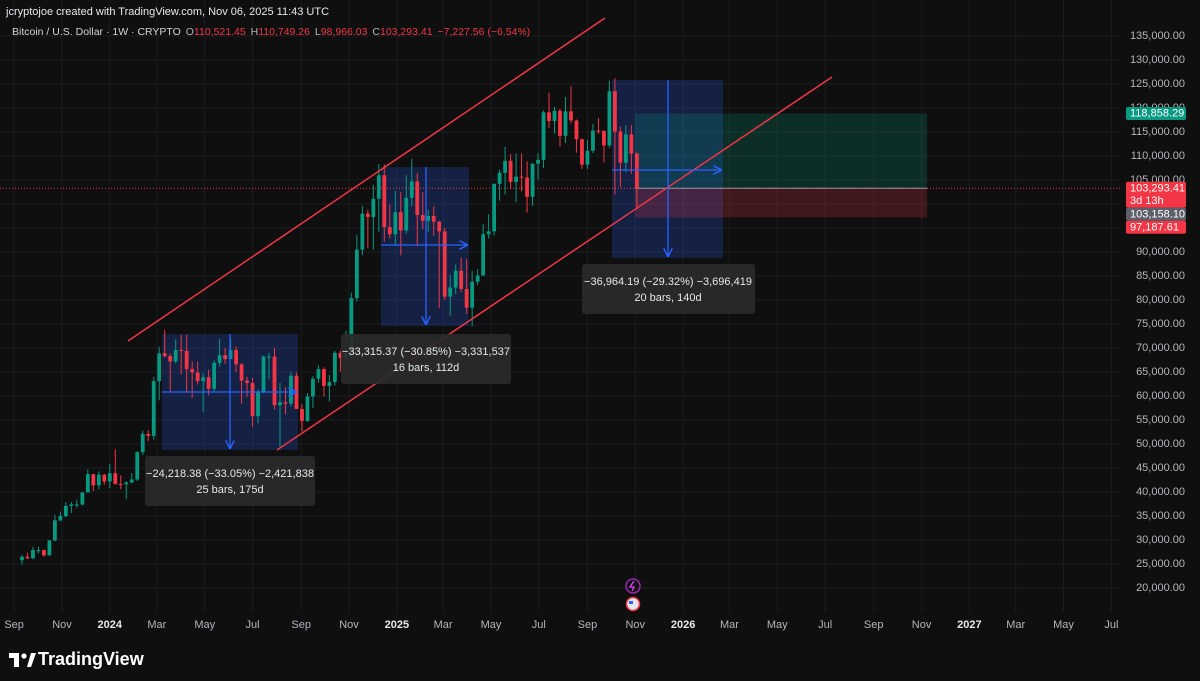 This screenshot has width=1200, height=681. What do you see at coordinates (1160, 324) in the screenshot?
I see `y-tick-label: 75,000.00` at bounding box center [1160, 324].